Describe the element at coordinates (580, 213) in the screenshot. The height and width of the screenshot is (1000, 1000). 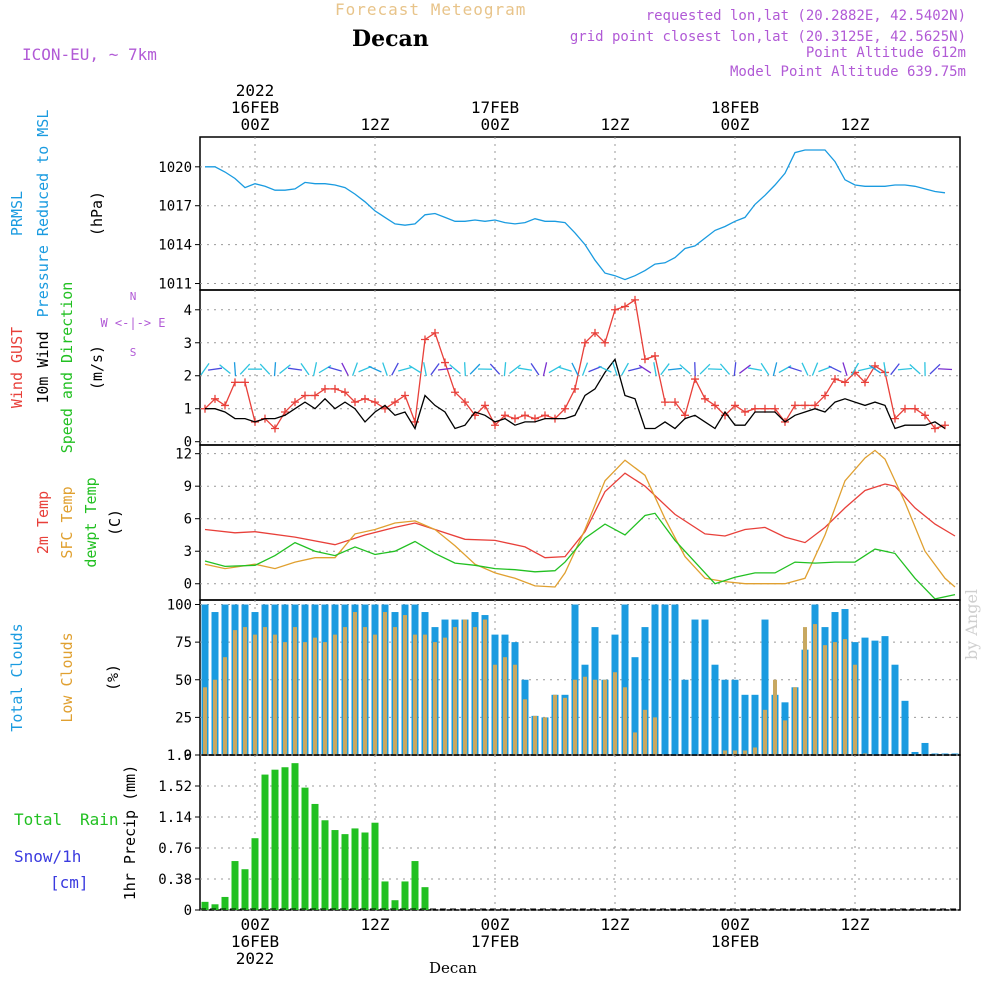
I see `panel-frame-pressure` at that location.